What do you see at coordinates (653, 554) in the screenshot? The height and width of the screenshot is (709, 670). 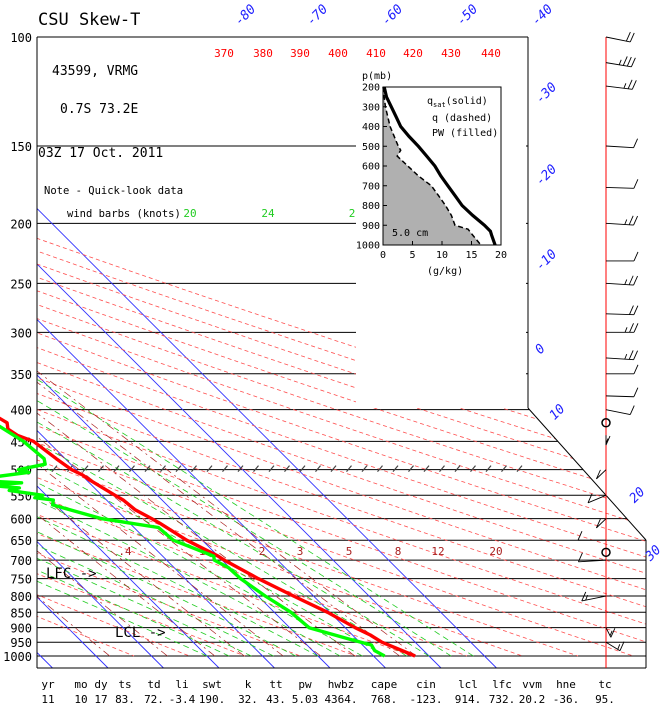 I see `isotherm-label: 30` at bounding box center [653, 554].